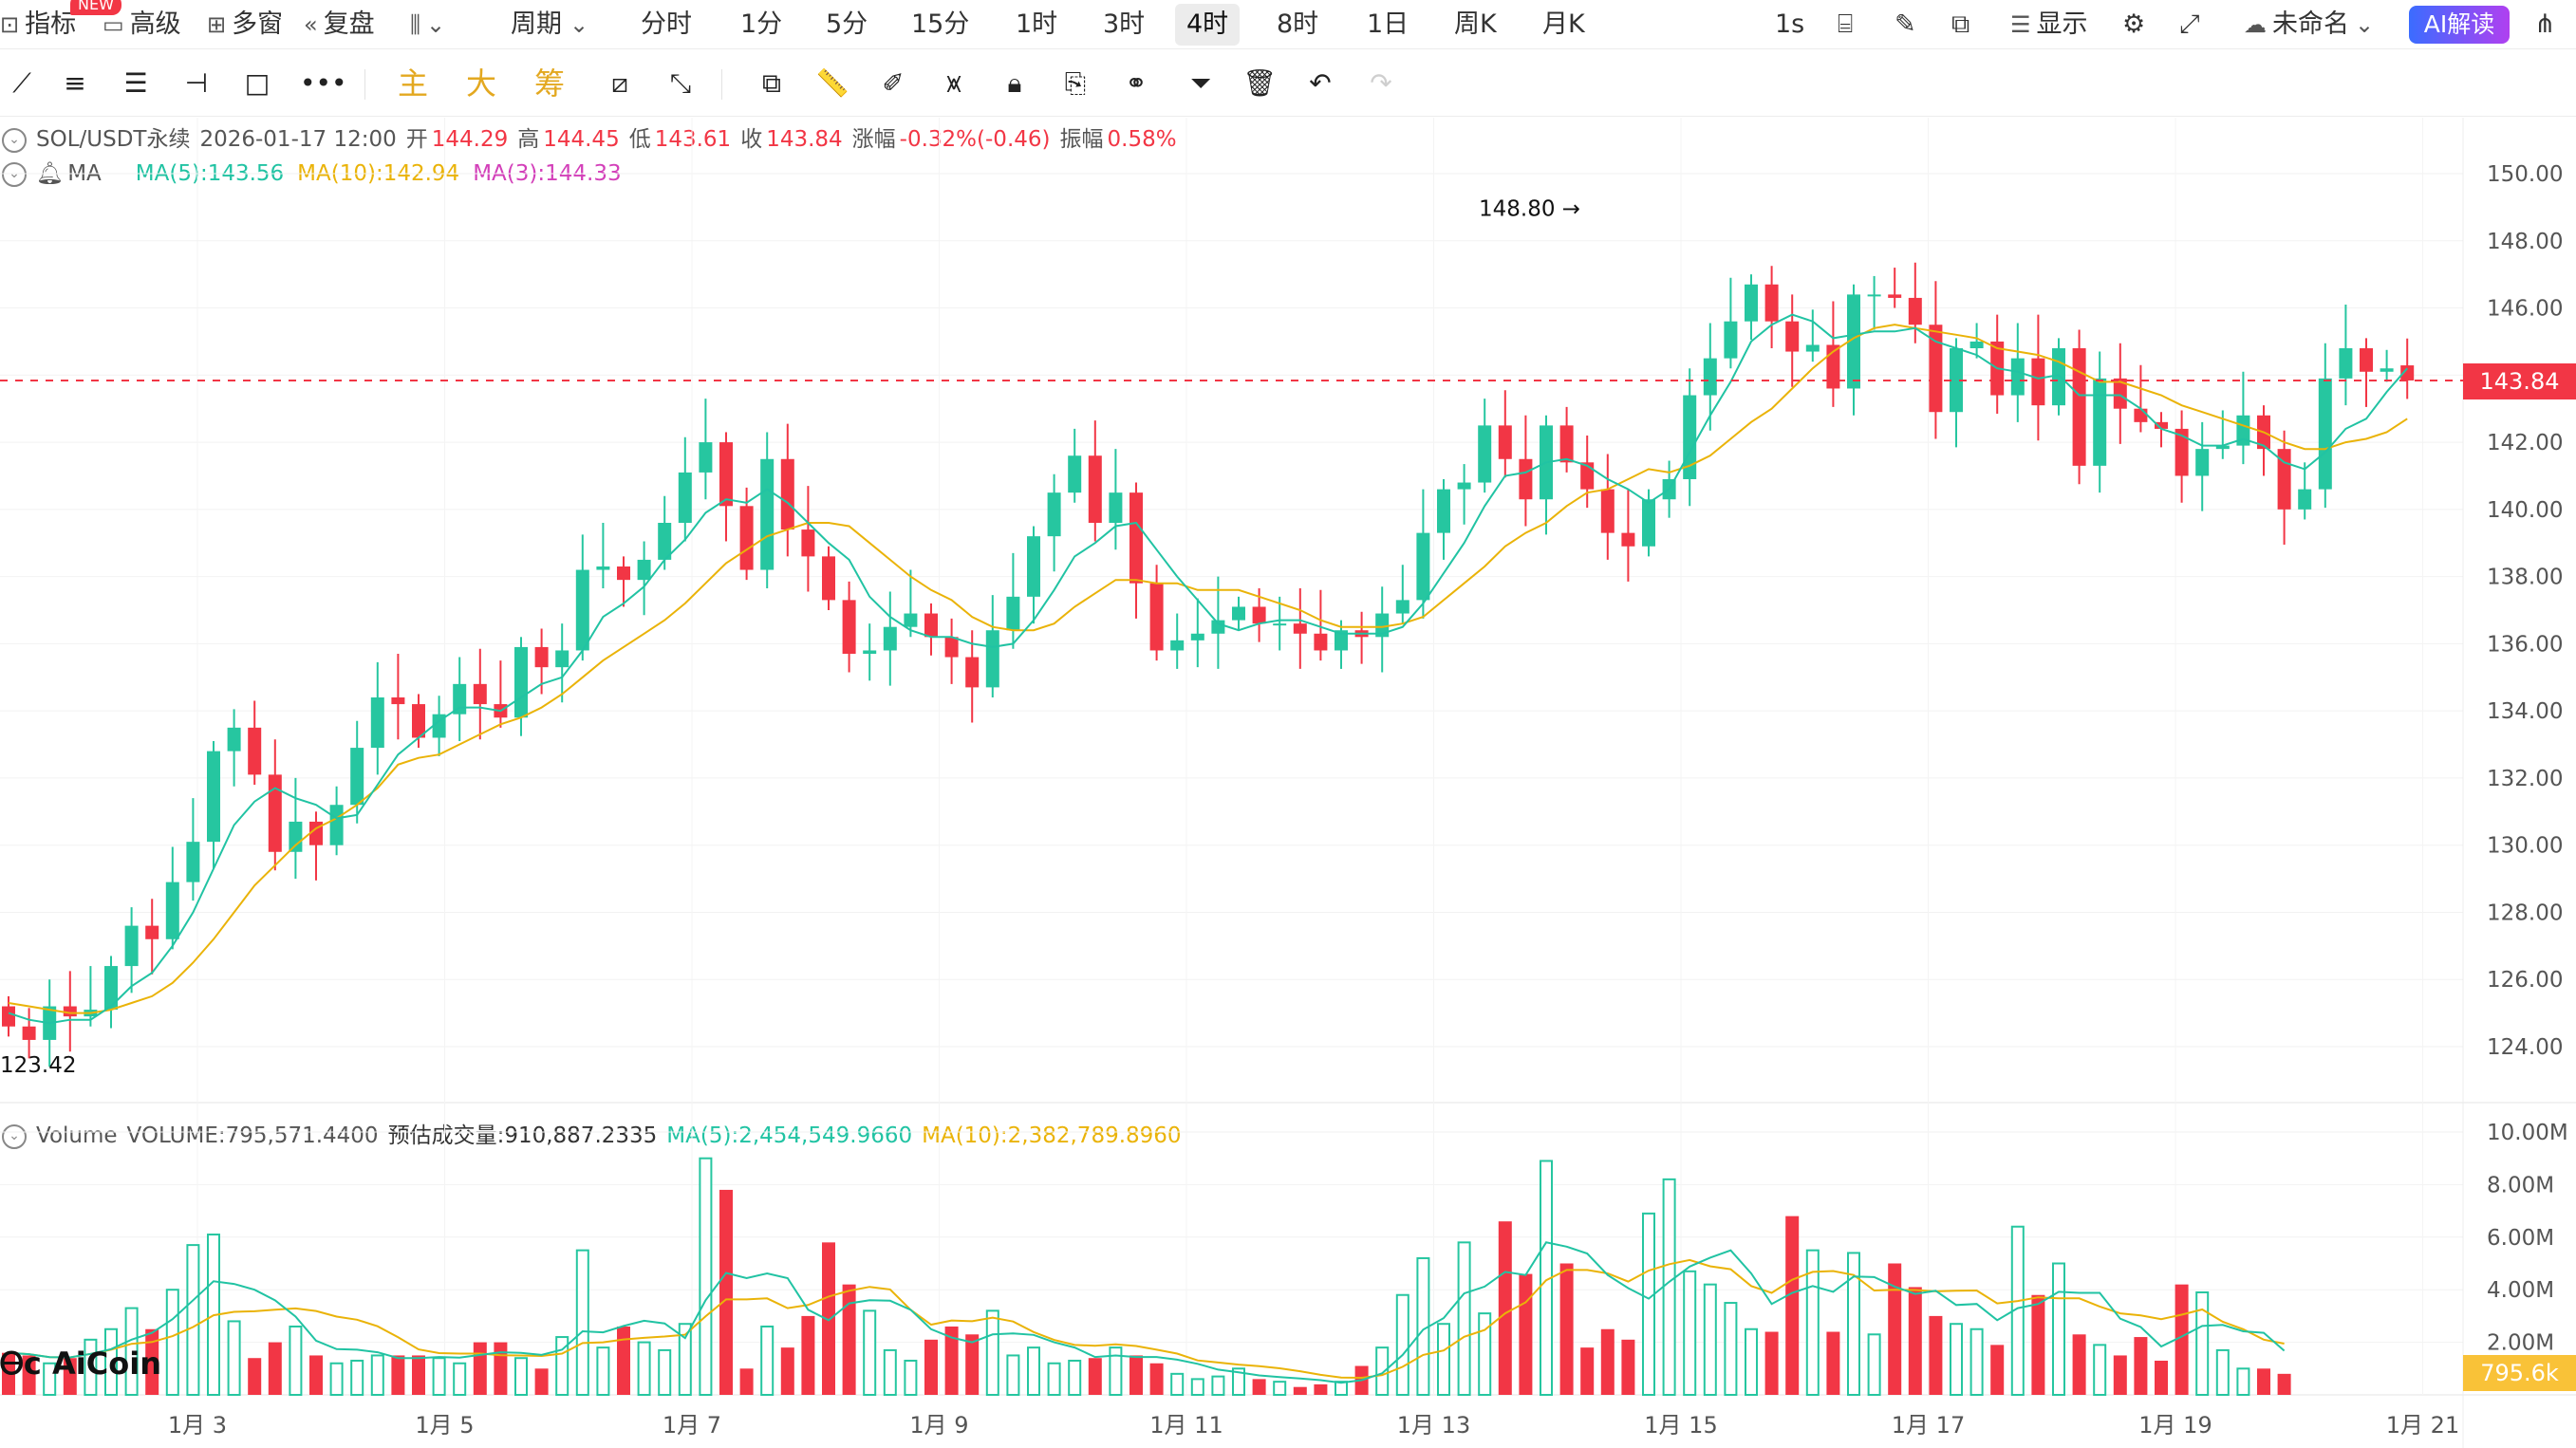  Describe the element at coordinates (197, 1425) in the screenshot. I see `date-axis-label: 1月 3` at that location.